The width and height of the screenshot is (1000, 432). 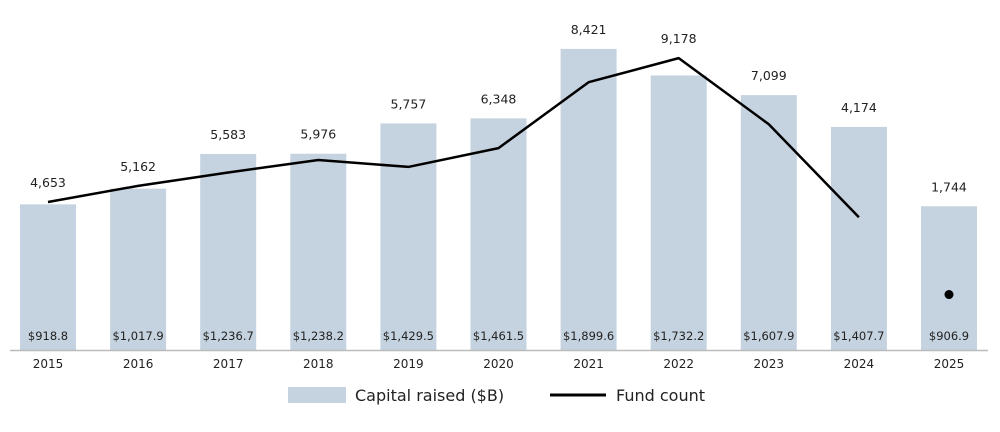 What do you see at coordinates (48, 277) in the screenshot?
I see `bar-2015` at bounding box center [48, 277].